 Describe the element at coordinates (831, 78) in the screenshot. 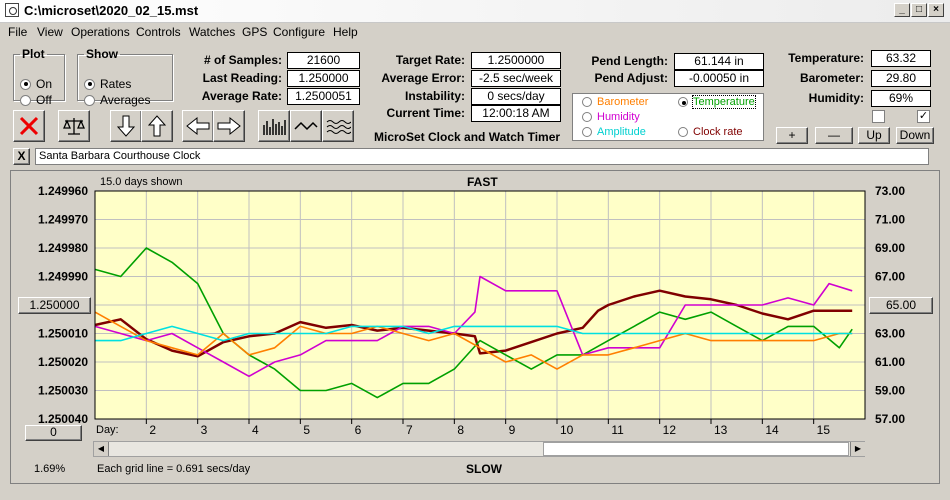

I see `barometer-label: Barometer:` at that location.